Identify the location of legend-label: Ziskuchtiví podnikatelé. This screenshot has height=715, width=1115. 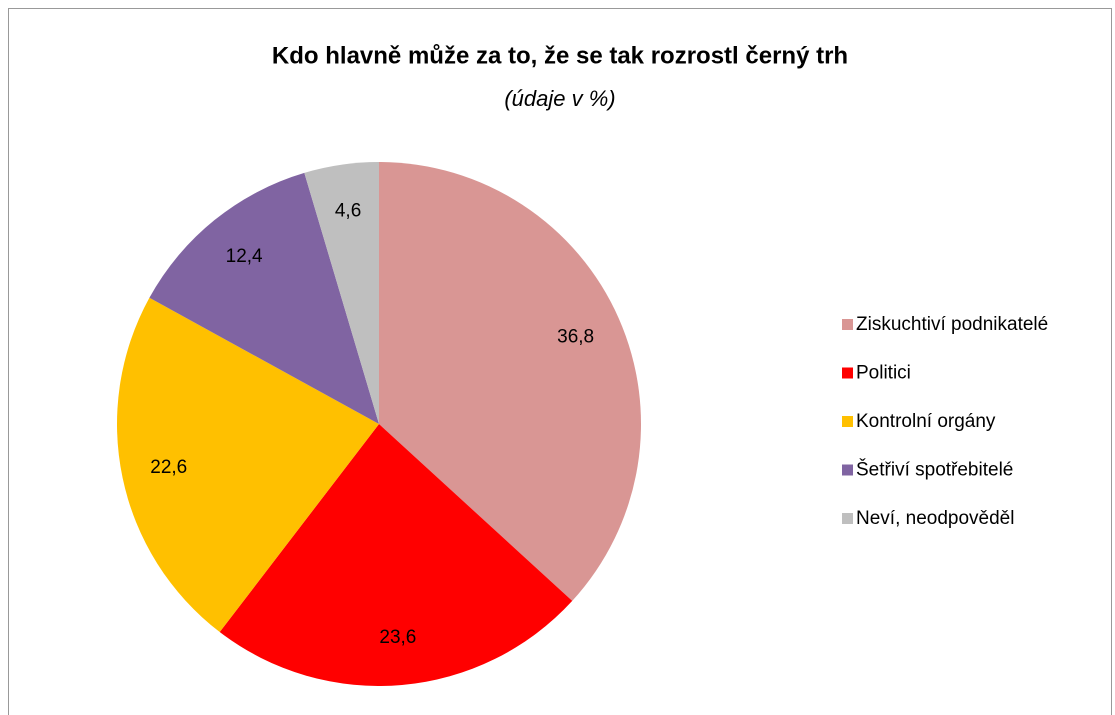
(952, 324).